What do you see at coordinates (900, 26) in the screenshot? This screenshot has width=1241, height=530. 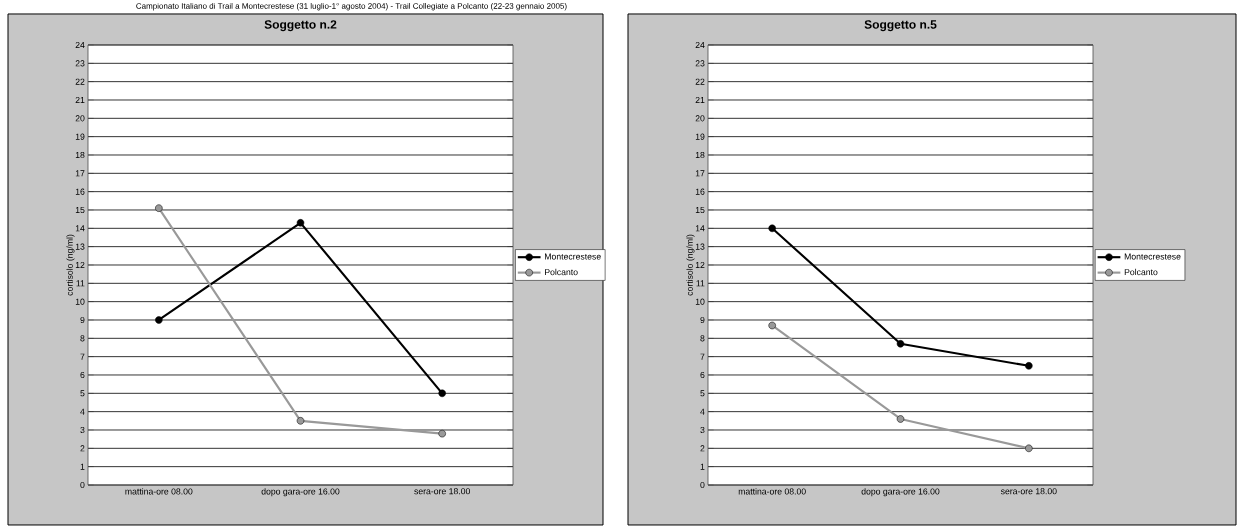 I see `chart-title: Soggetto n.5` at bounding box center [900, 26].